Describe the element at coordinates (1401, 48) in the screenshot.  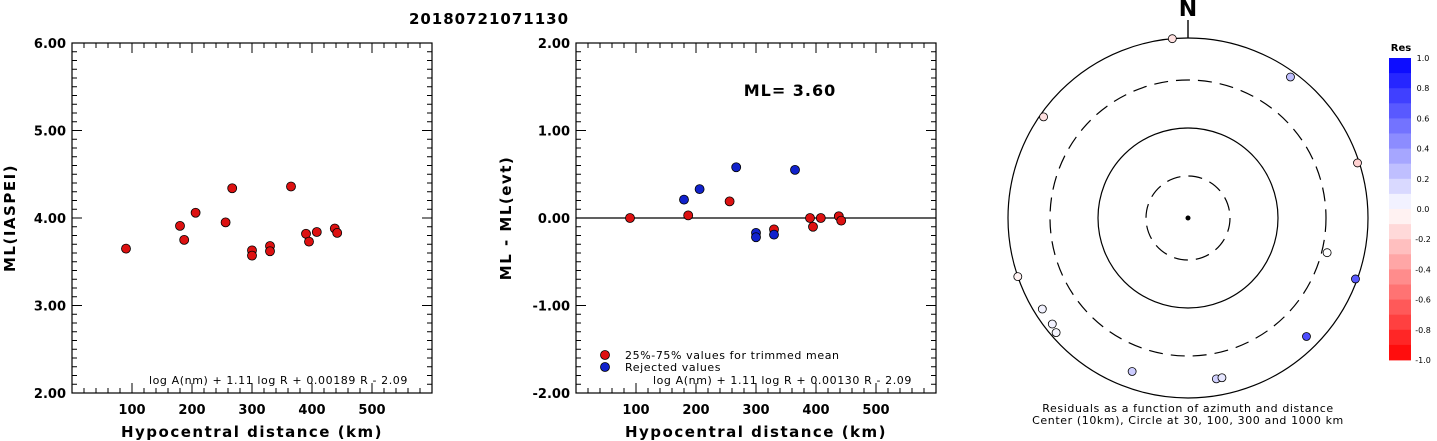
I see `colorbar-title: Res` at that location.